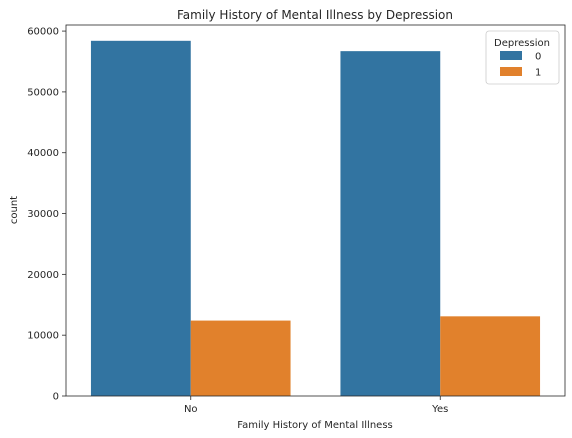  I want to click on y-tick-label: 10000, so click(43, 336).